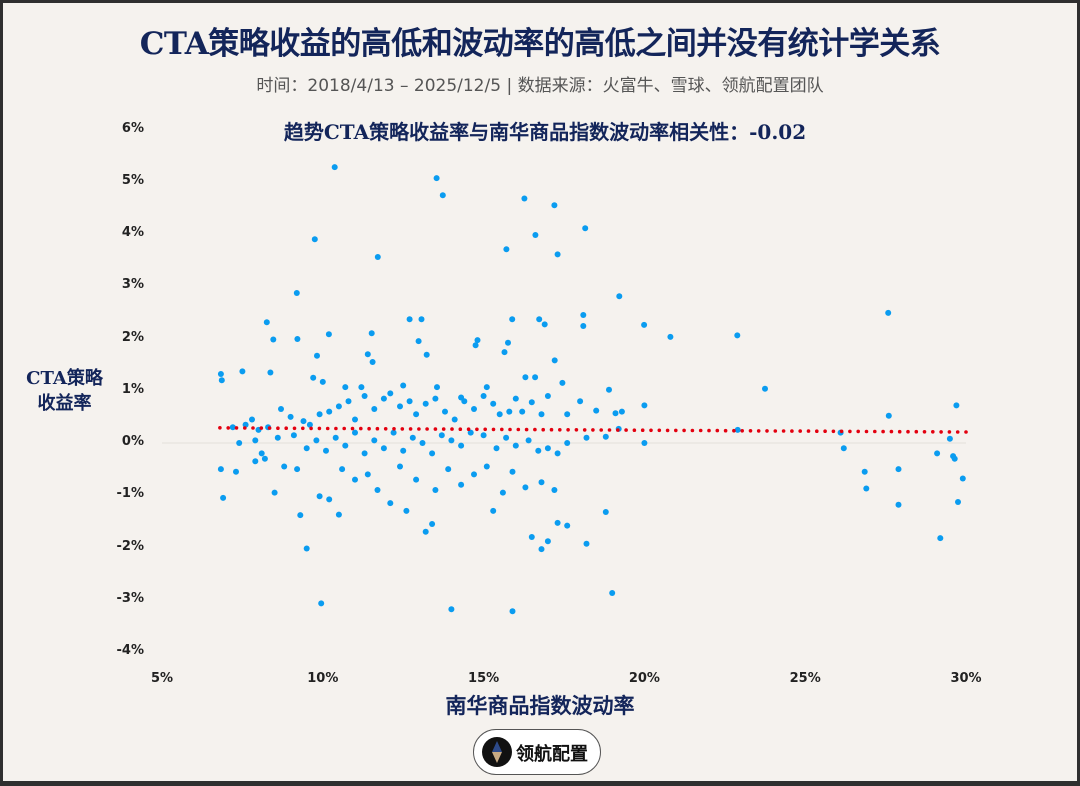 Image resolution: width=1080 pixels, height=786 pixels. Describe the element at coordinates (540, 705) in the screenshot. I see `x-axis-label: 南华商品指数波动率` at that location.